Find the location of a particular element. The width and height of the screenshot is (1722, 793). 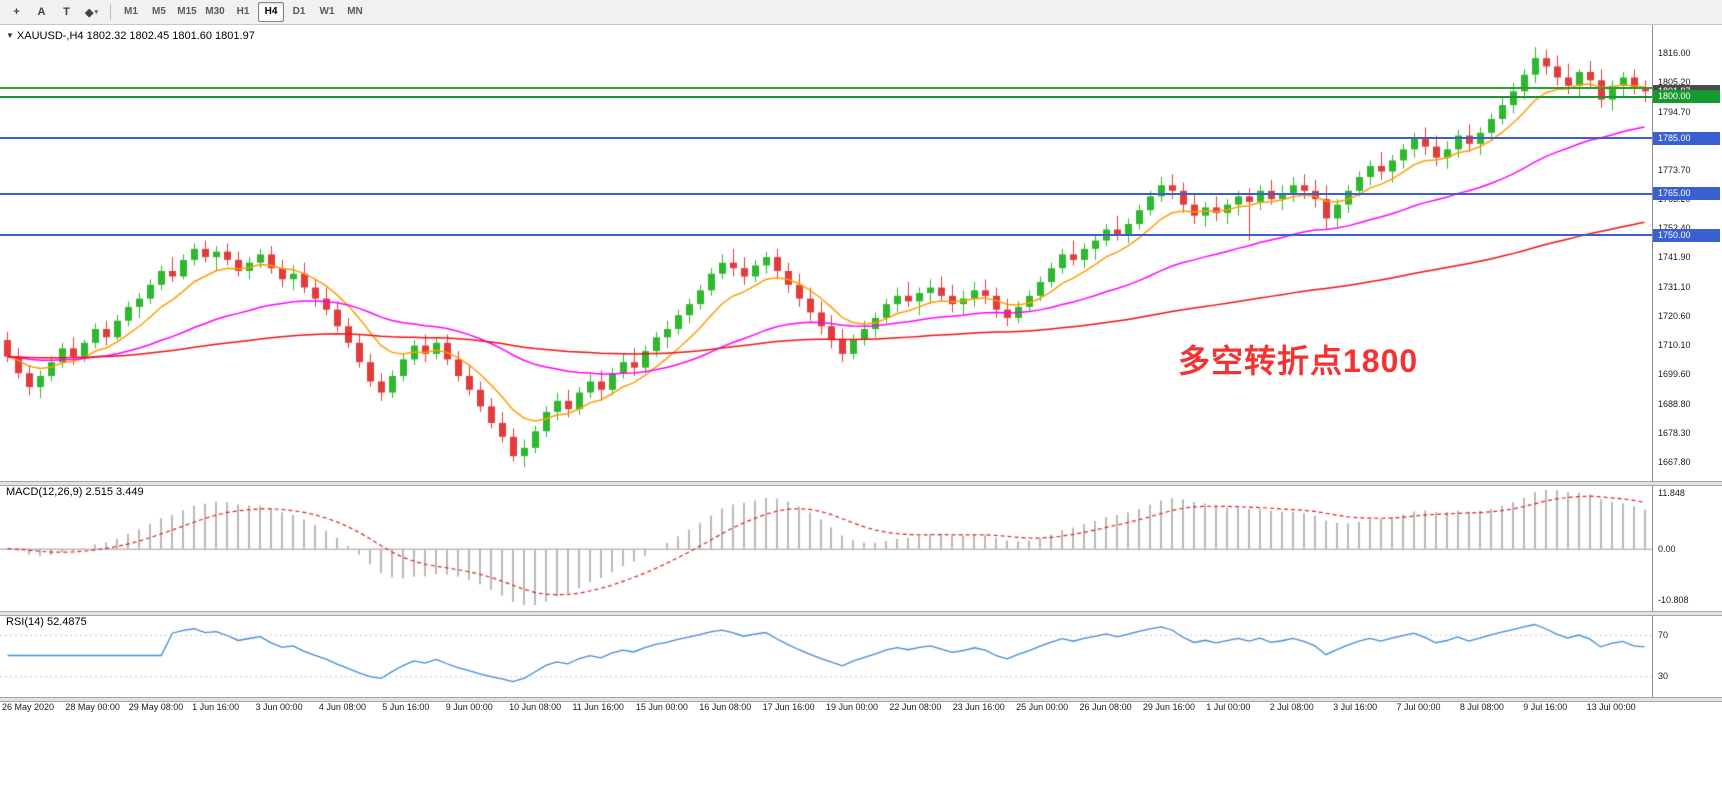

price-axis-label: 1731.10 is located at coordinates (1674, 287).